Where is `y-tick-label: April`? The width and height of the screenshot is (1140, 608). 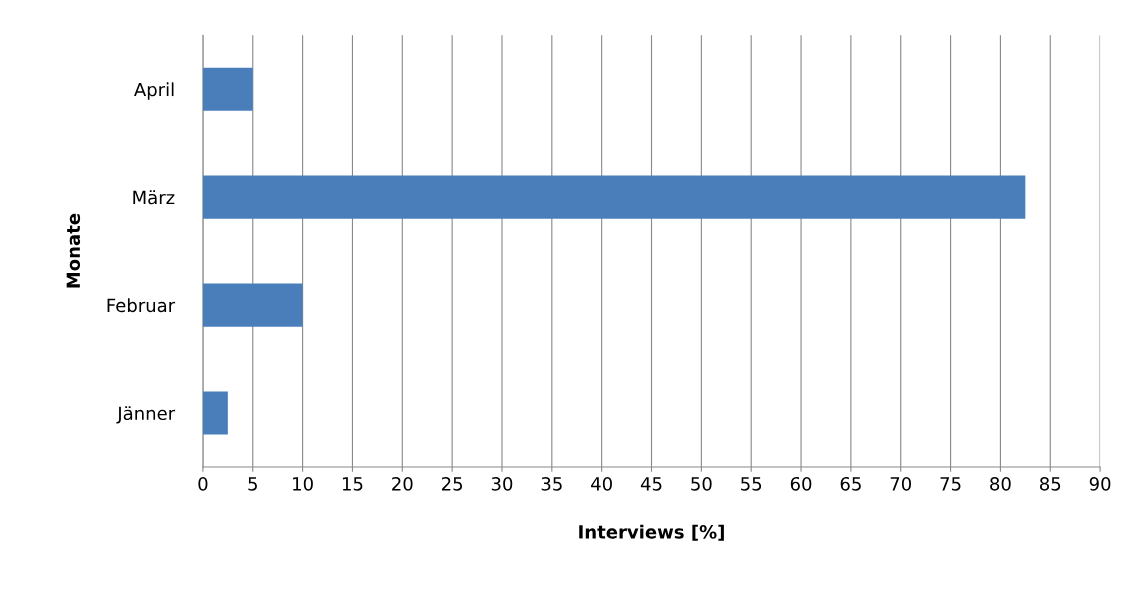 y-tick-label: April is located at coordinates (154, 91).